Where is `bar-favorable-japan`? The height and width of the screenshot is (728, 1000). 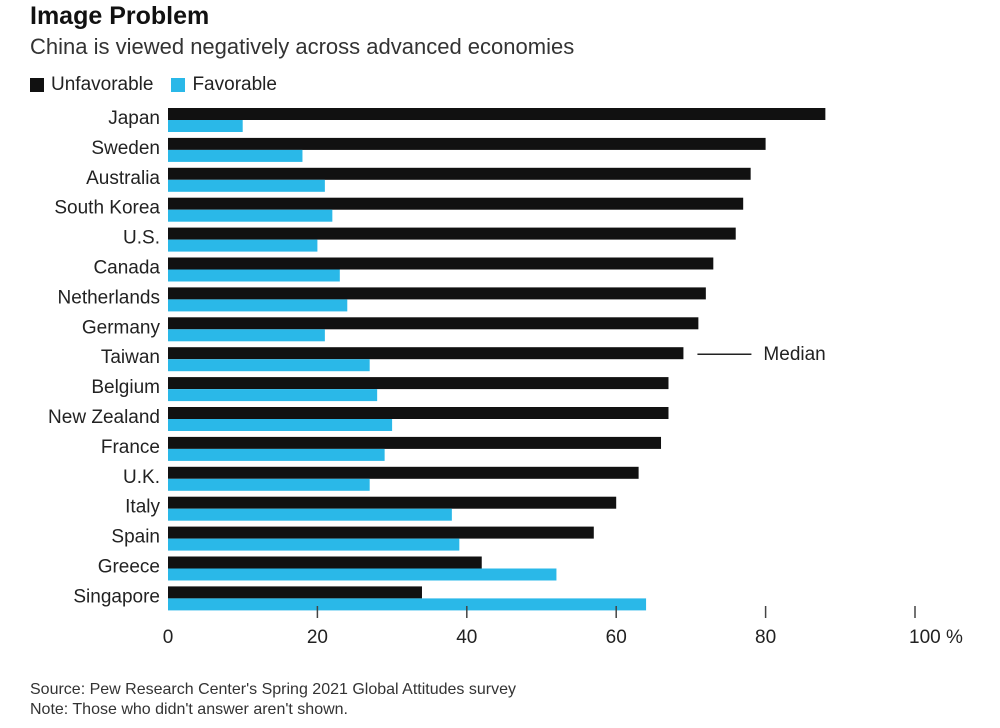
bar-favorable-japan is located at coordinates (205, 126).